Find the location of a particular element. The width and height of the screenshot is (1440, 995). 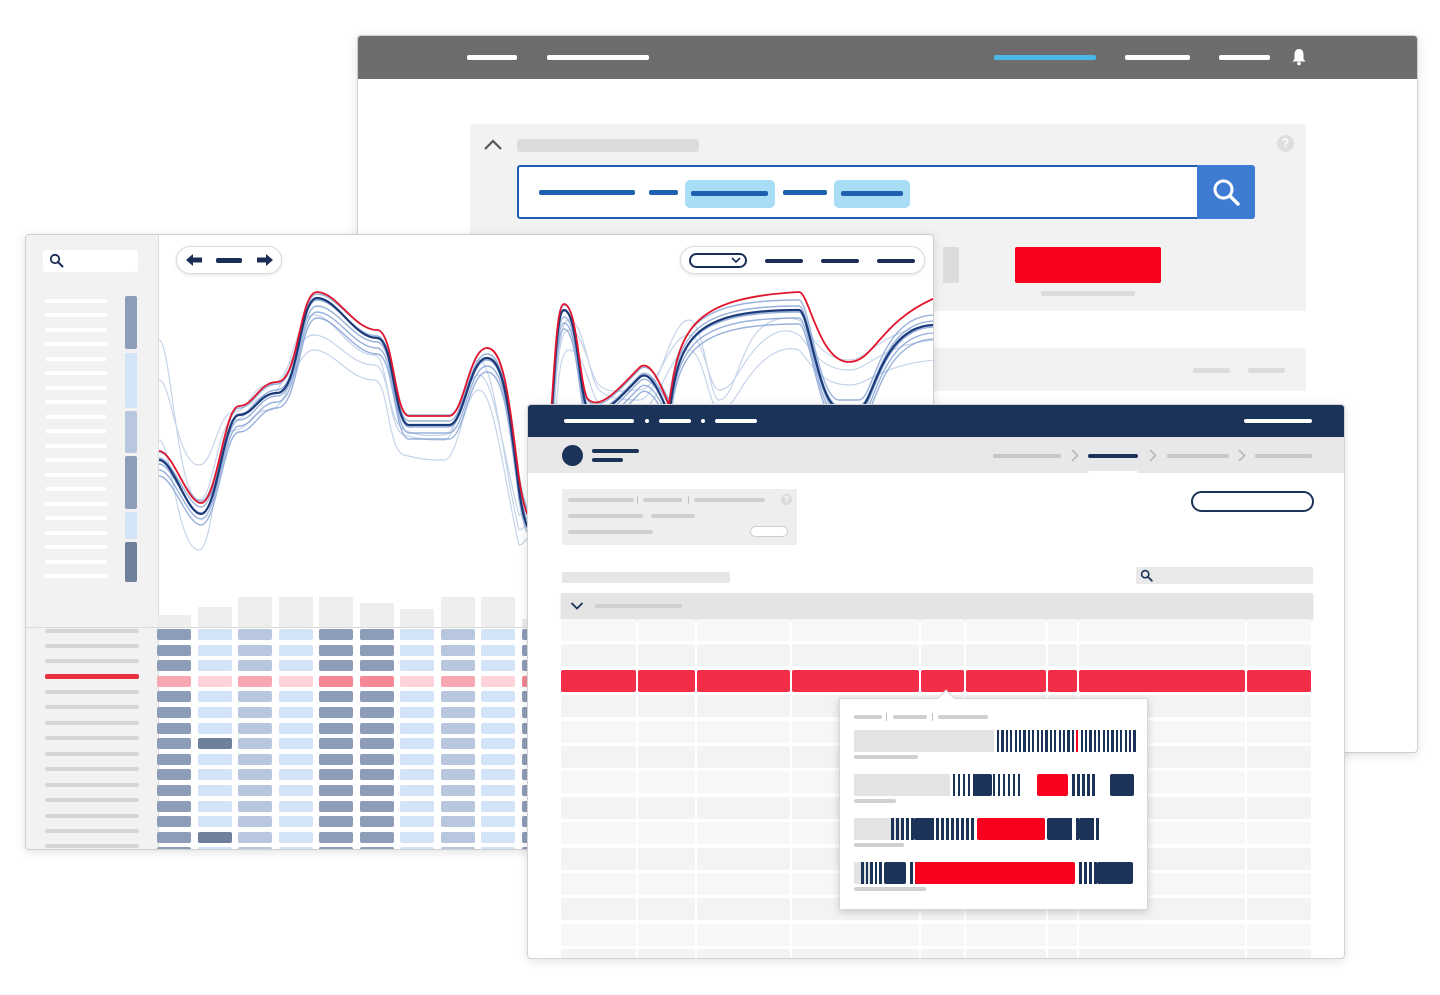

secondary-button is located at coordinates (951, 265).